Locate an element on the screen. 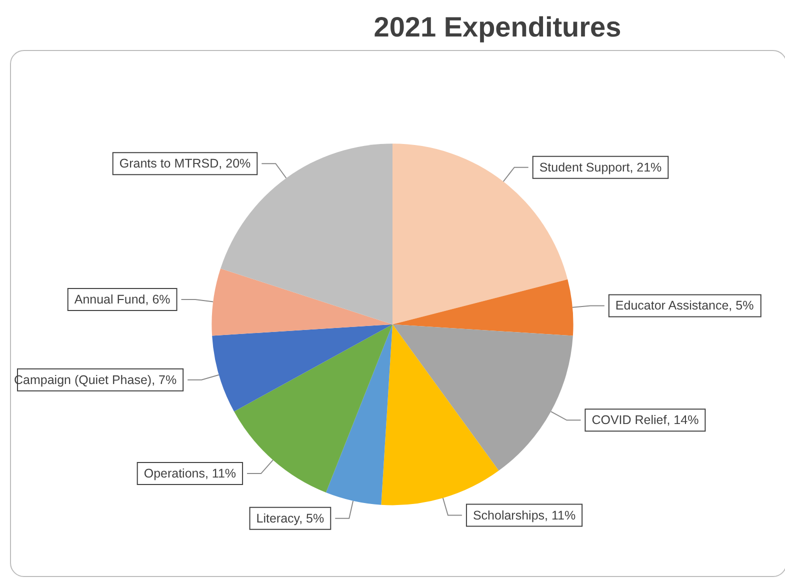 The height and width of the screenshot is (581, 785). slice-label: Annual Fund, 6% is located at coordinates (122, 299).